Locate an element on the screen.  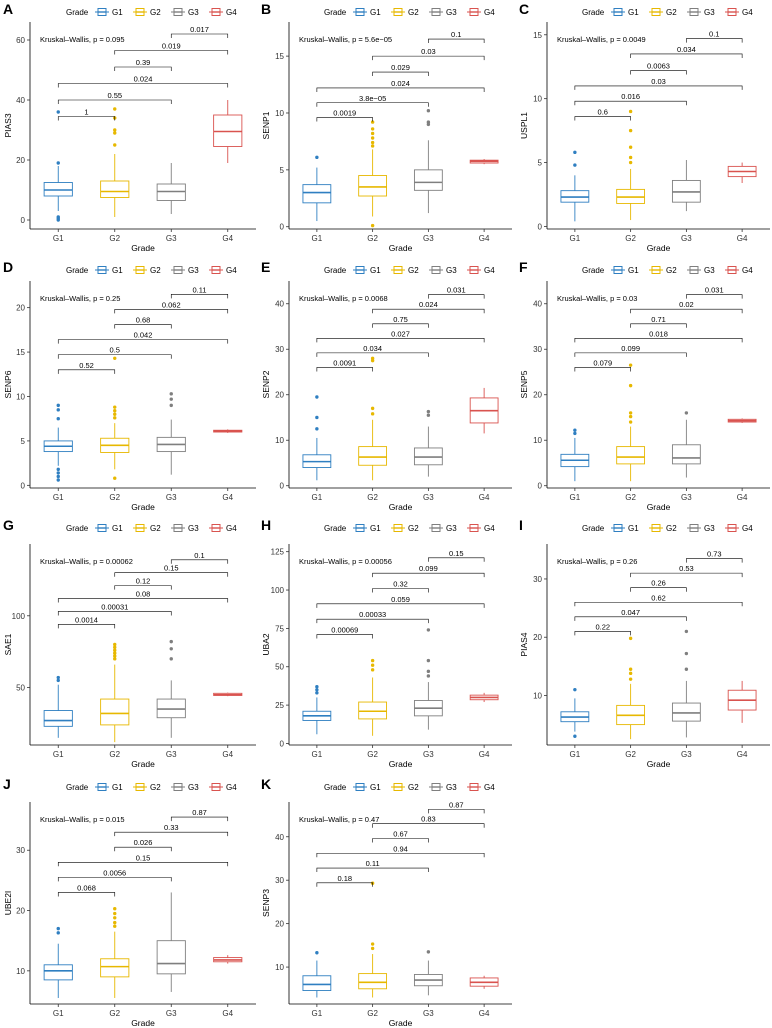
y-tick-label: 60 is located at coordinates (20, 40).